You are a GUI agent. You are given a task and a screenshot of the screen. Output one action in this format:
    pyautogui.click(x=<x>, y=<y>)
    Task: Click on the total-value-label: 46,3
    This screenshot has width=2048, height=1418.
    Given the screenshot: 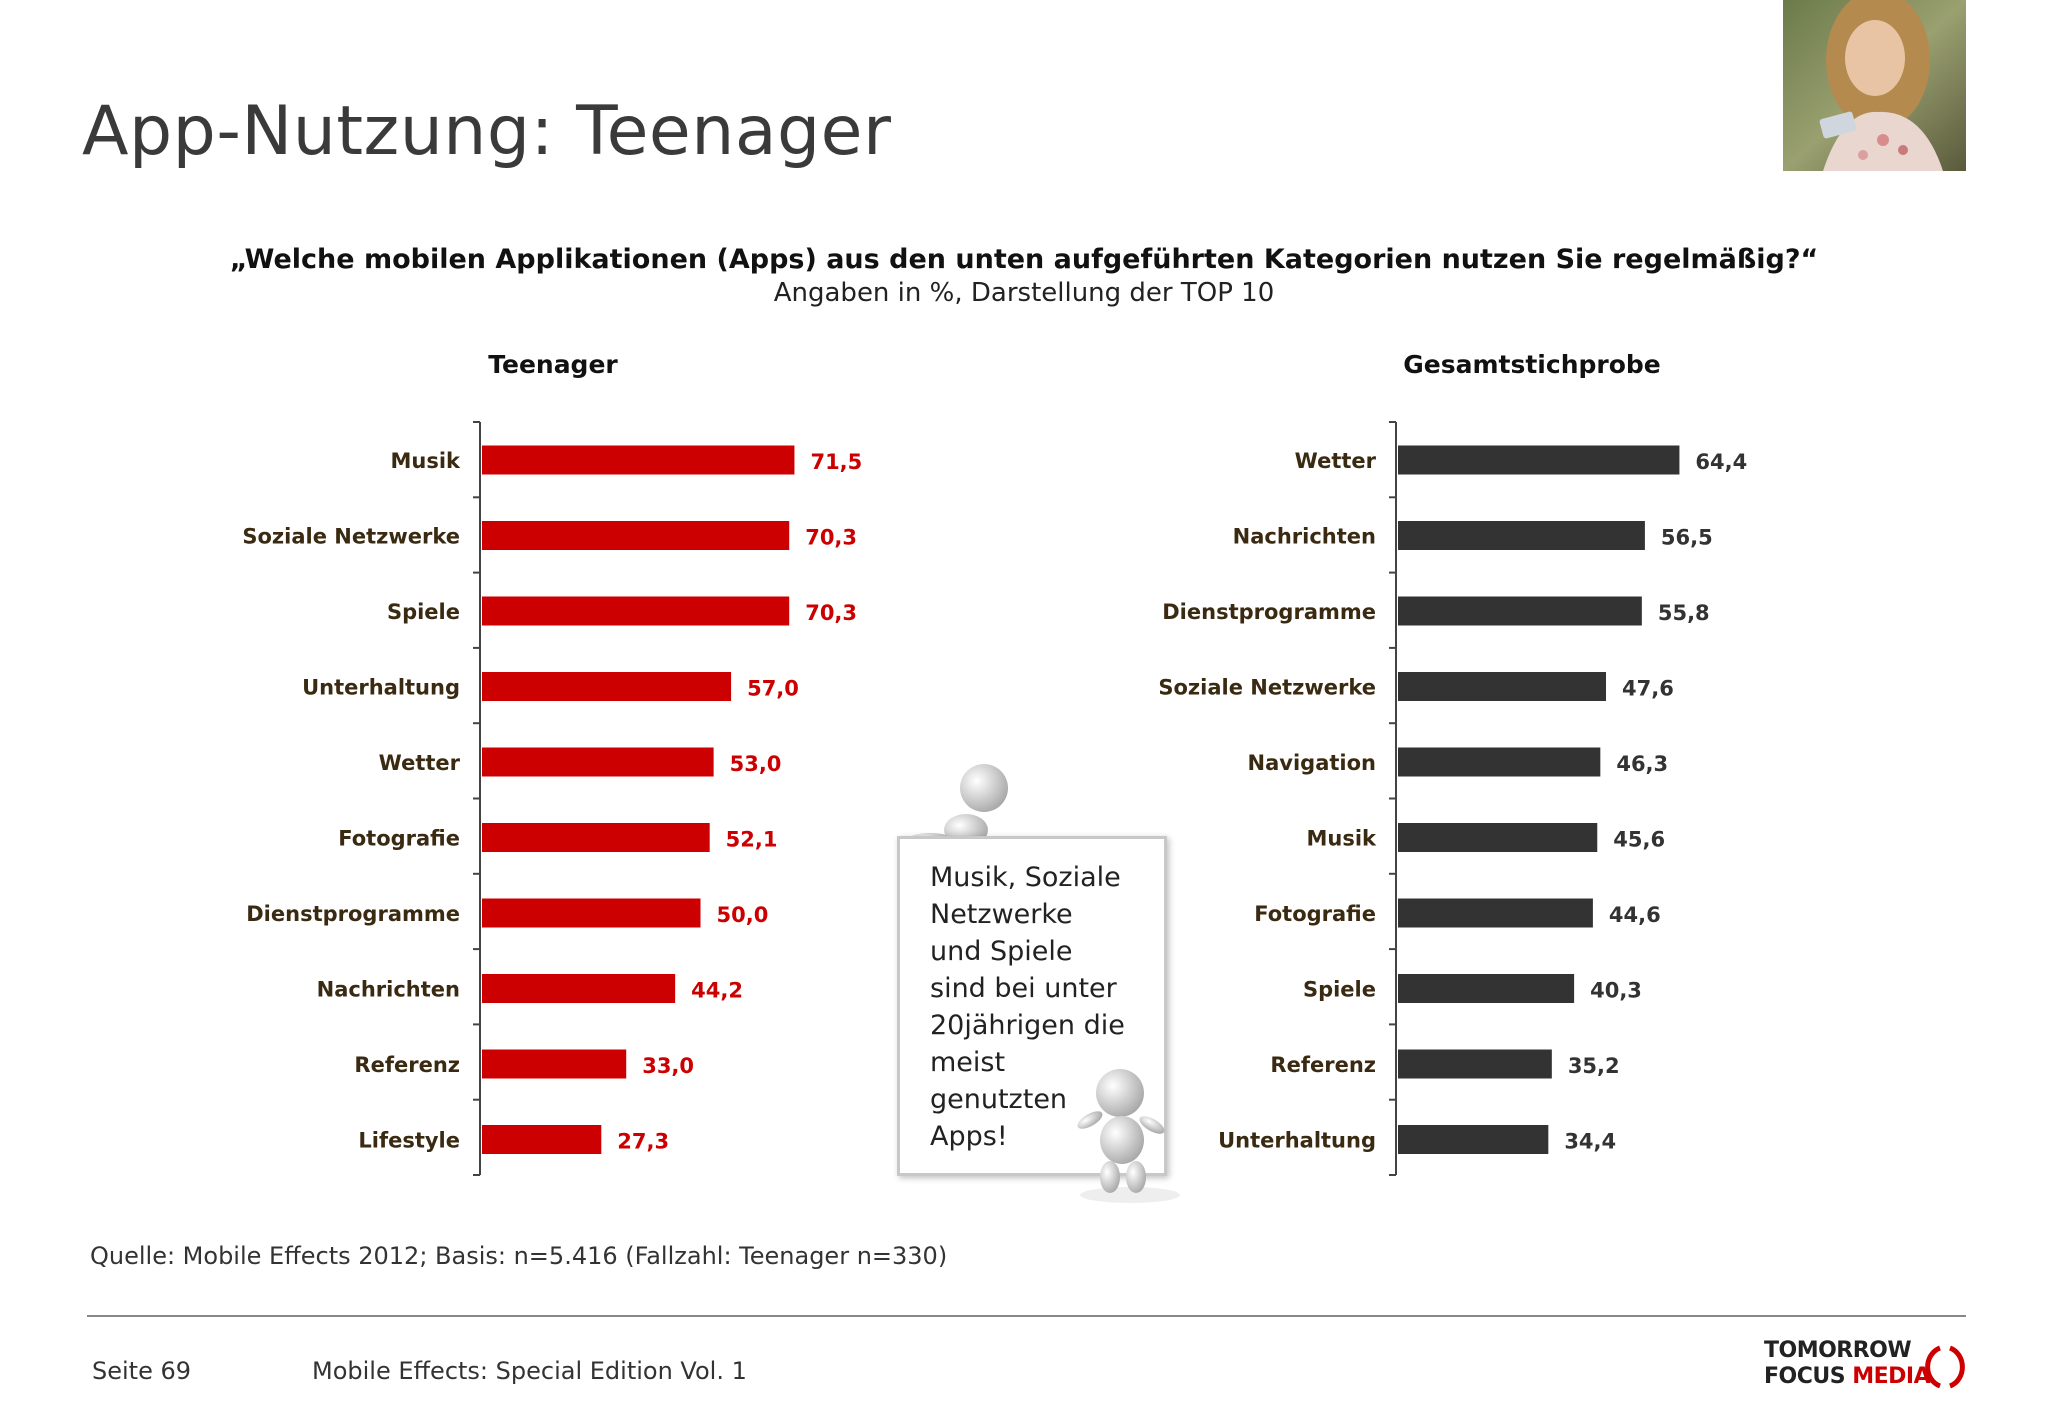 What is the action you would take?
    pyautogui.click(x=1642, y=764)
    